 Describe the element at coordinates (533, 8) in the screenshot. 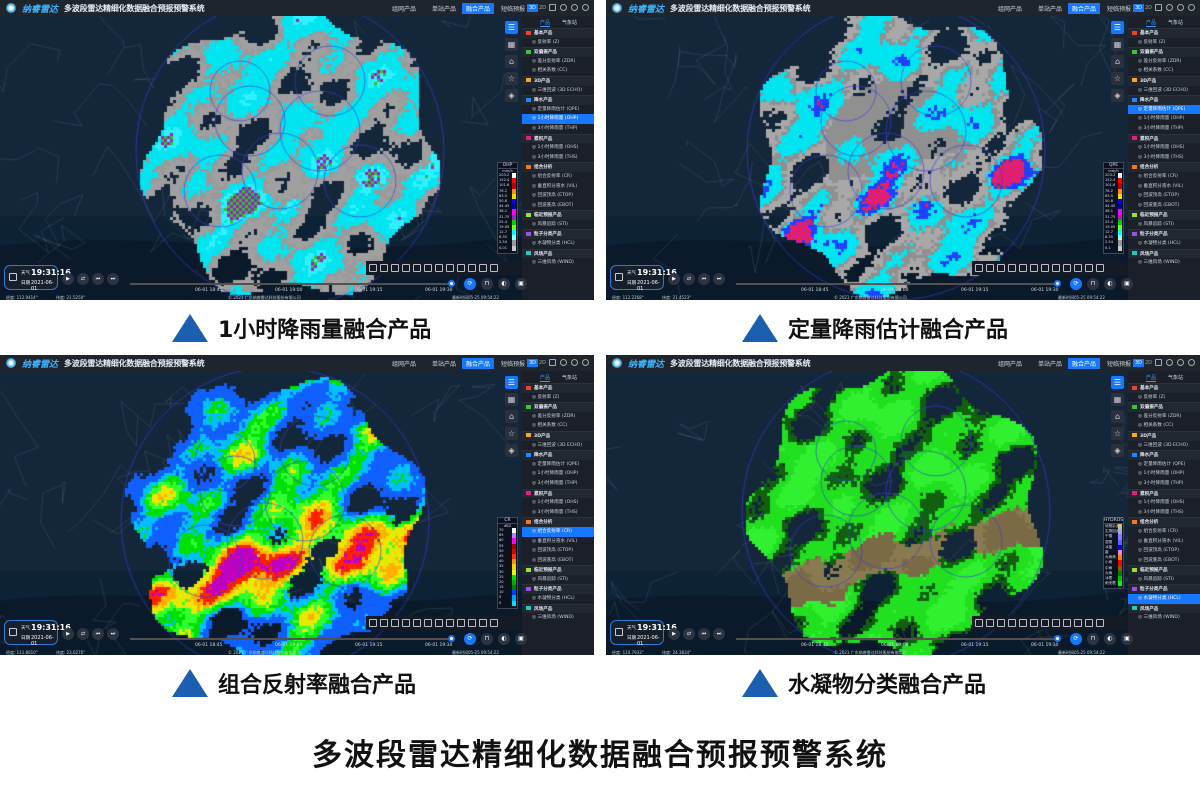

I see `view-mode-3d: 3D` at that location.